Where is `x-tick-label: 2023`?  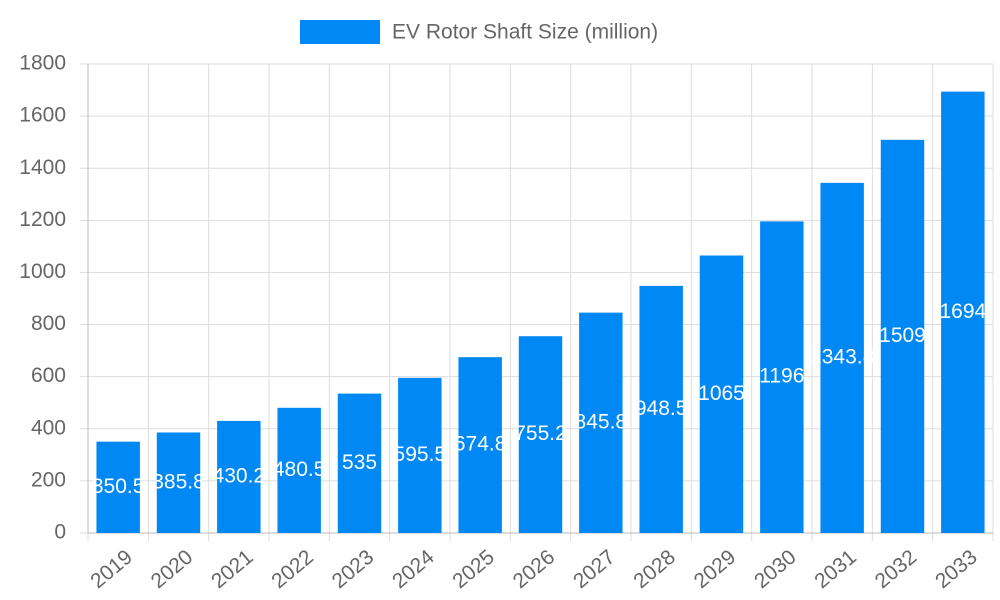 x-tick-label: 2023 is located at coordinates (353, 569).